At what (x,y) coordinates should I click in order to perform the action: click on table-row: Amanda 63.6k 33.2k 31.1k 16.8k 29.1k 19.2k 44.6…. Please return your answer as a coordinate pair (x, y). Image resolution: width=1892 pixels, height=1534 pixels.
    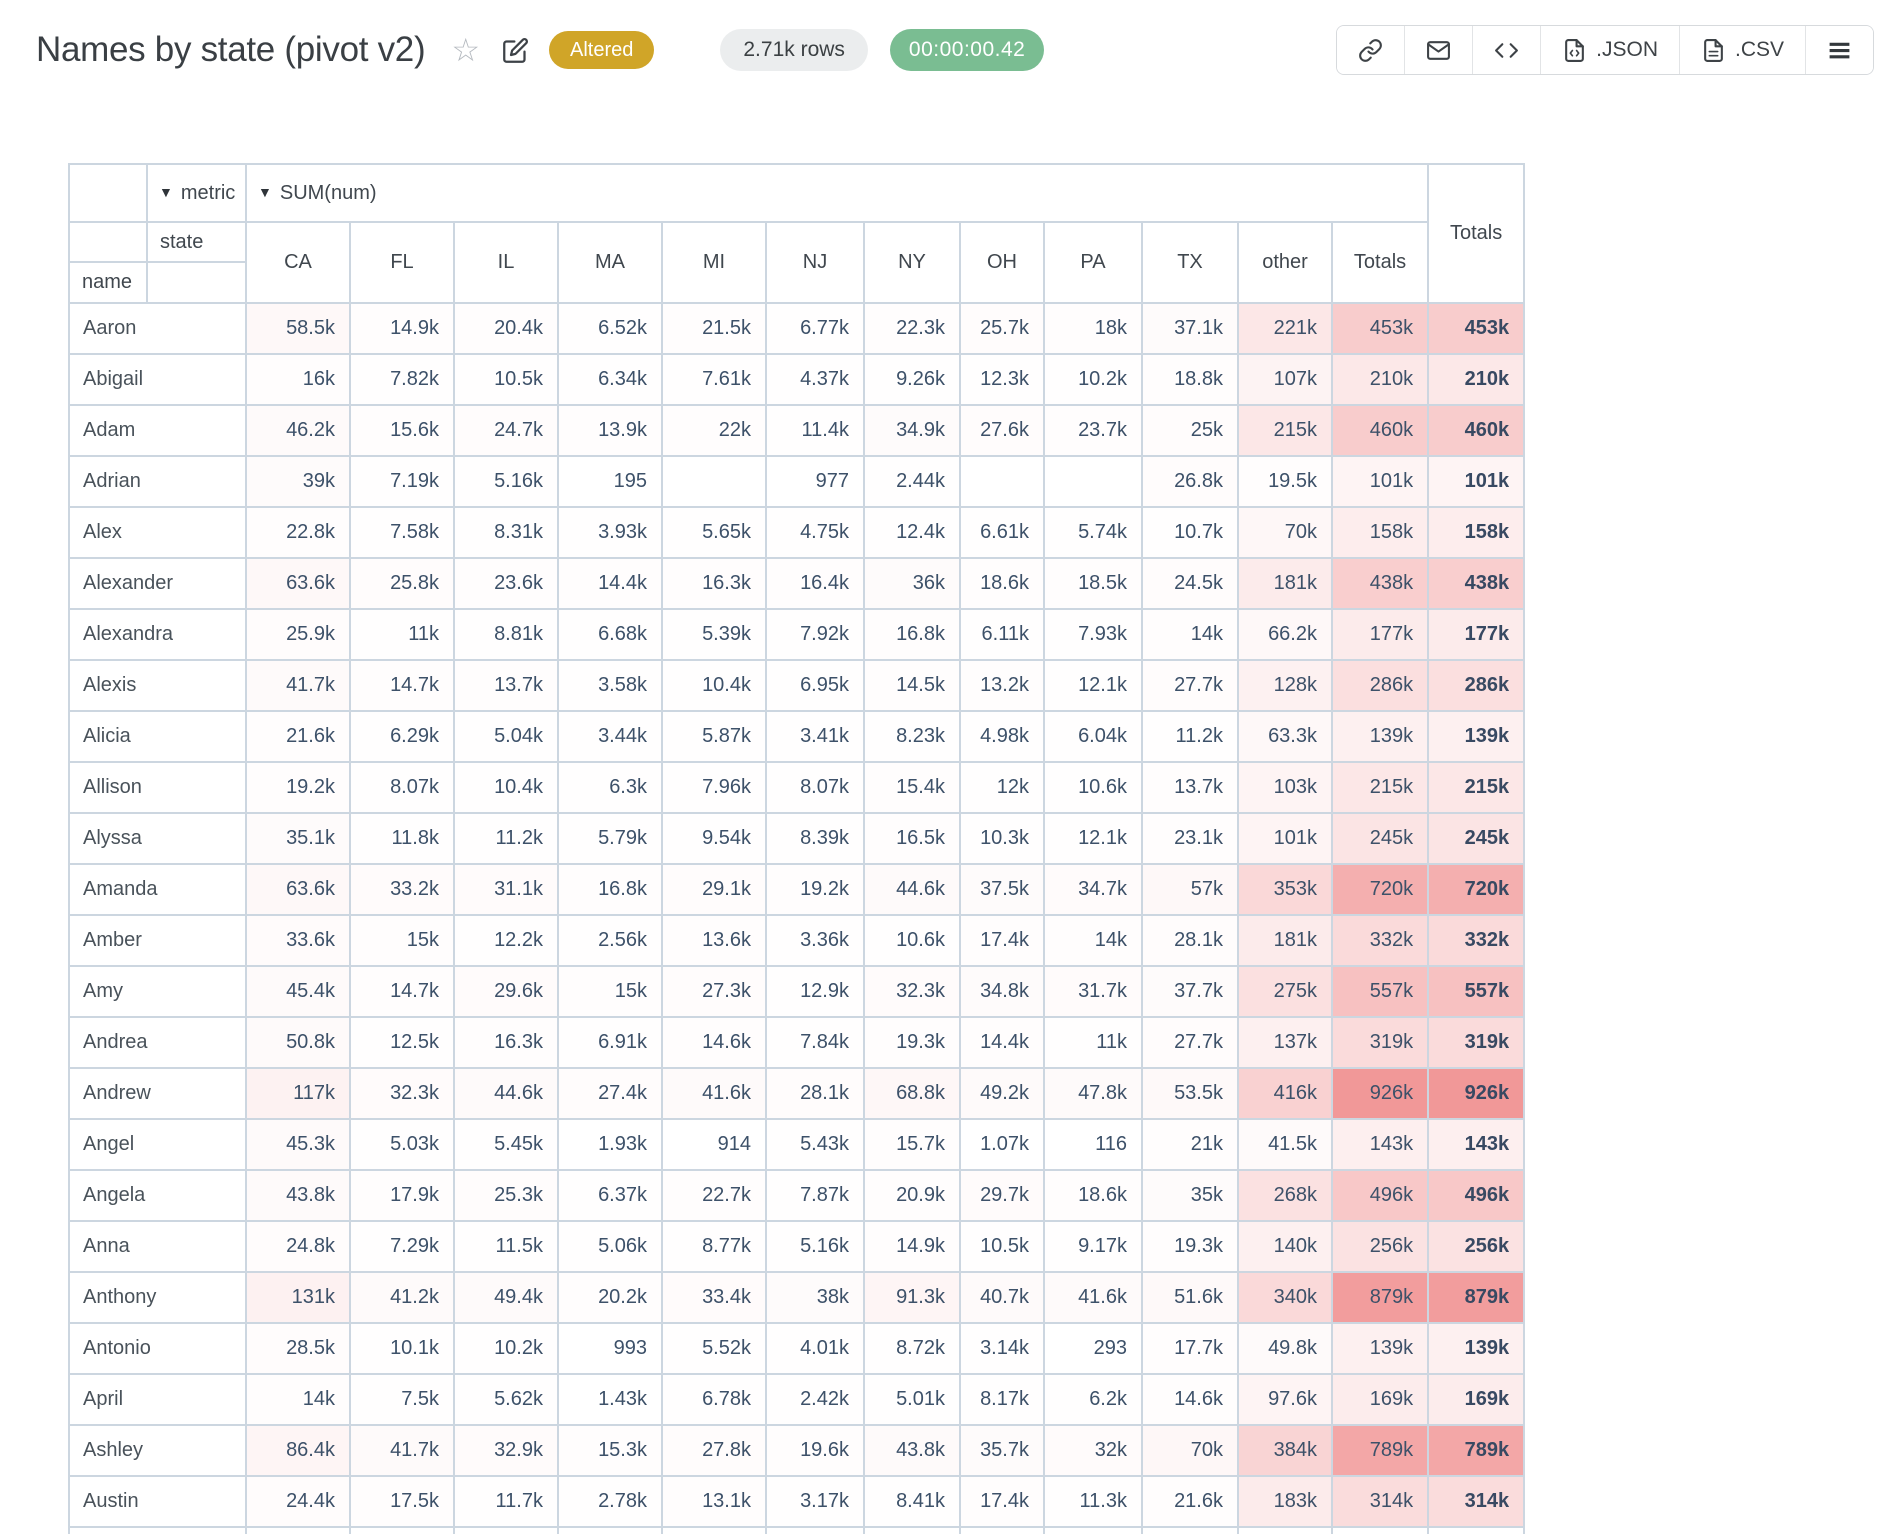
    Looking at the image, I should click on (797, 889).